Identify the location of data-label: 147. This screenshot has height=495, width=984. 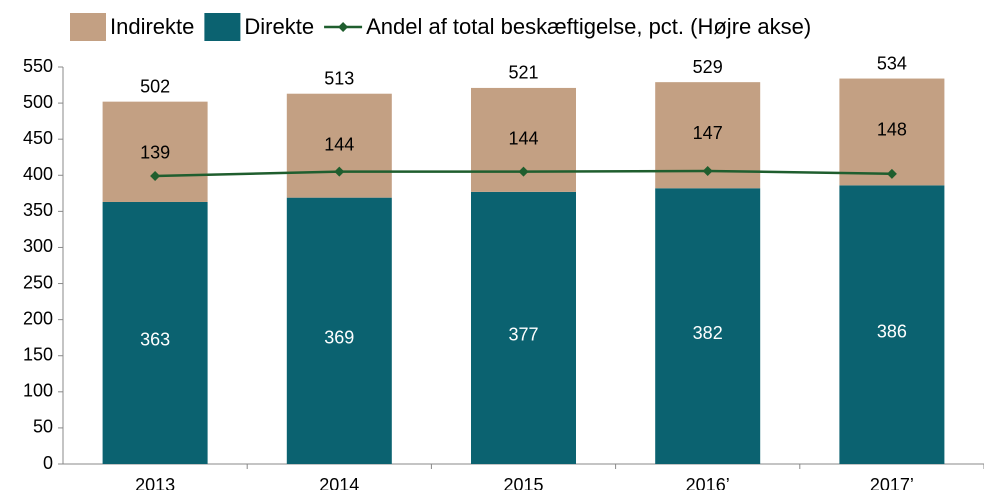
(708, 133).